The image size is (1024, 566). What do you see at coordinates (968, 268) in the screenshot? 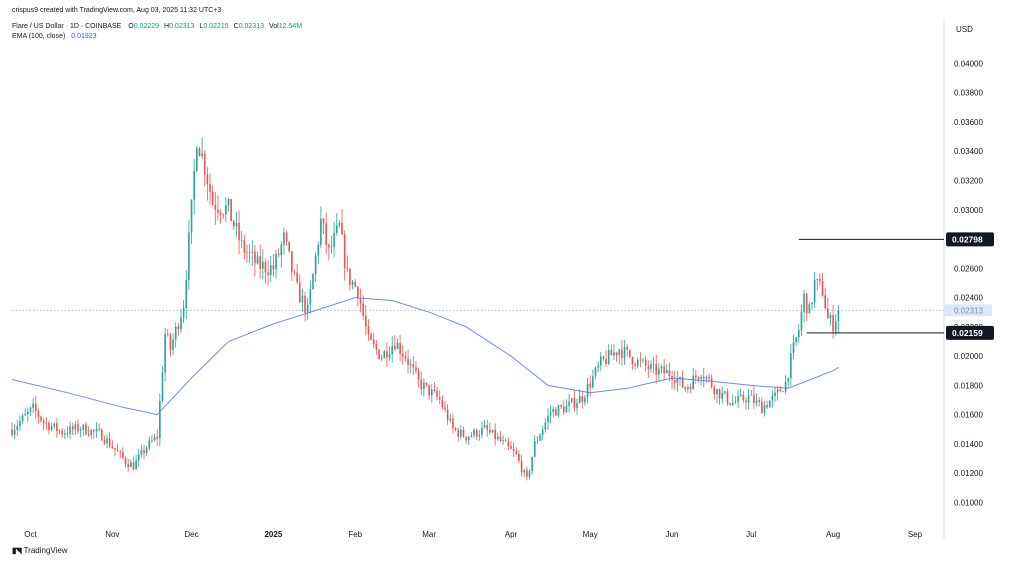
I see `price-tick-label: 0.02600` at bounding box center [968, 268].